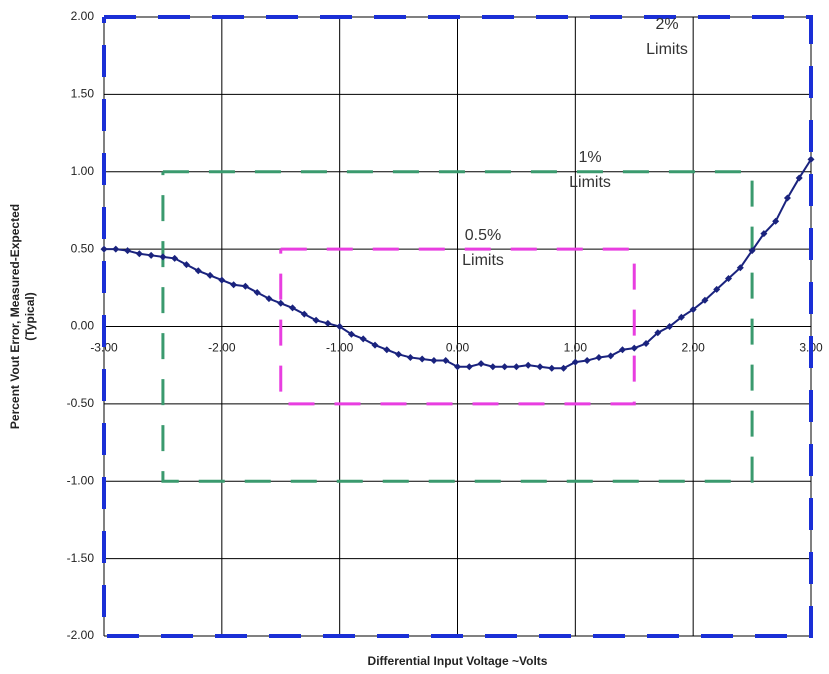 This screenshot has height=674, width=829. I want to click on y-tick-label: -1.00, so click(81, 480).